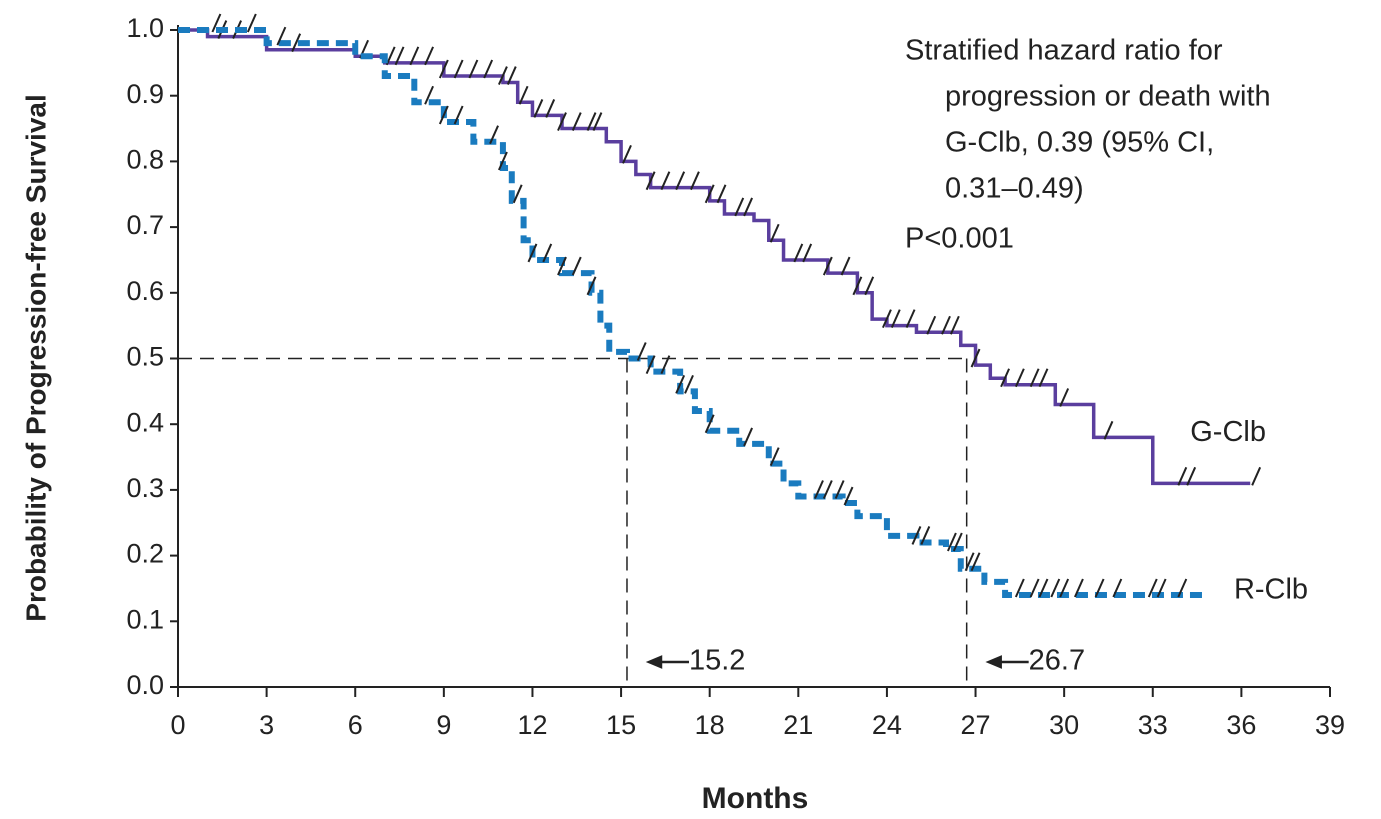  What do you see at coordinates (1079, 143) in the screenshot?
I see `annotation-line: G-Clb, 0.39 (95% CI,` at bounding box center [1079, 143].